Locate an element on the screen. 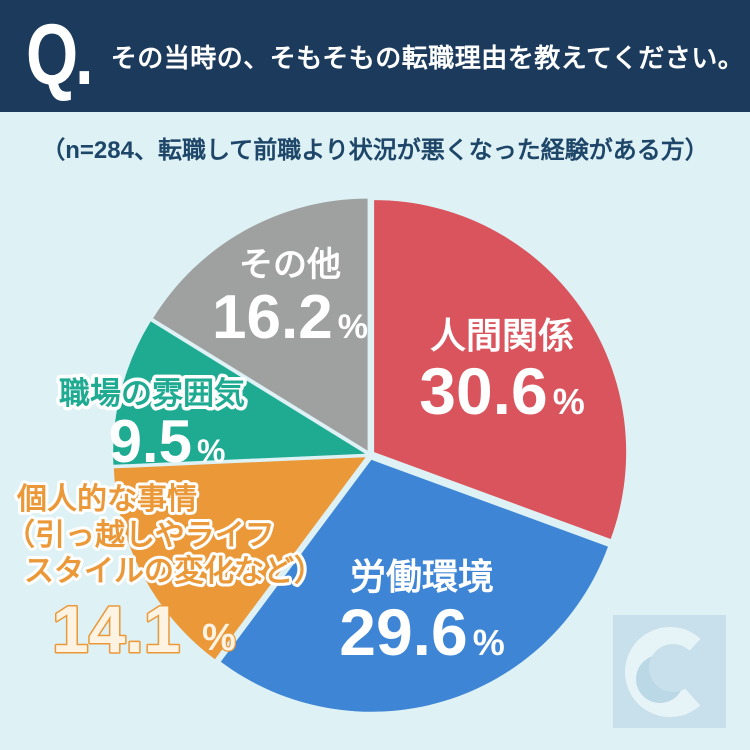  segment-label-relationships: 人間関係 30.6% is located at coordinates (502, 369).